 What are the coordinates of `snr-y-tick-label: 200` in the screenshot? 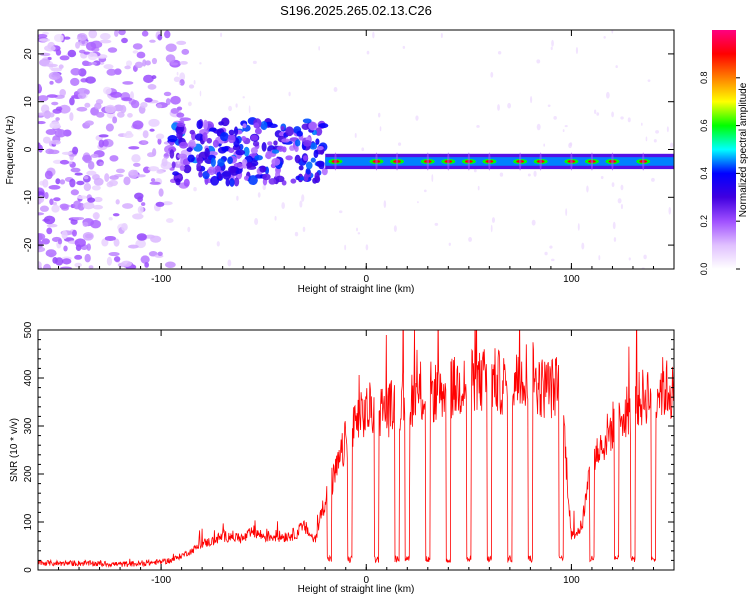 It's located at (28, 473).